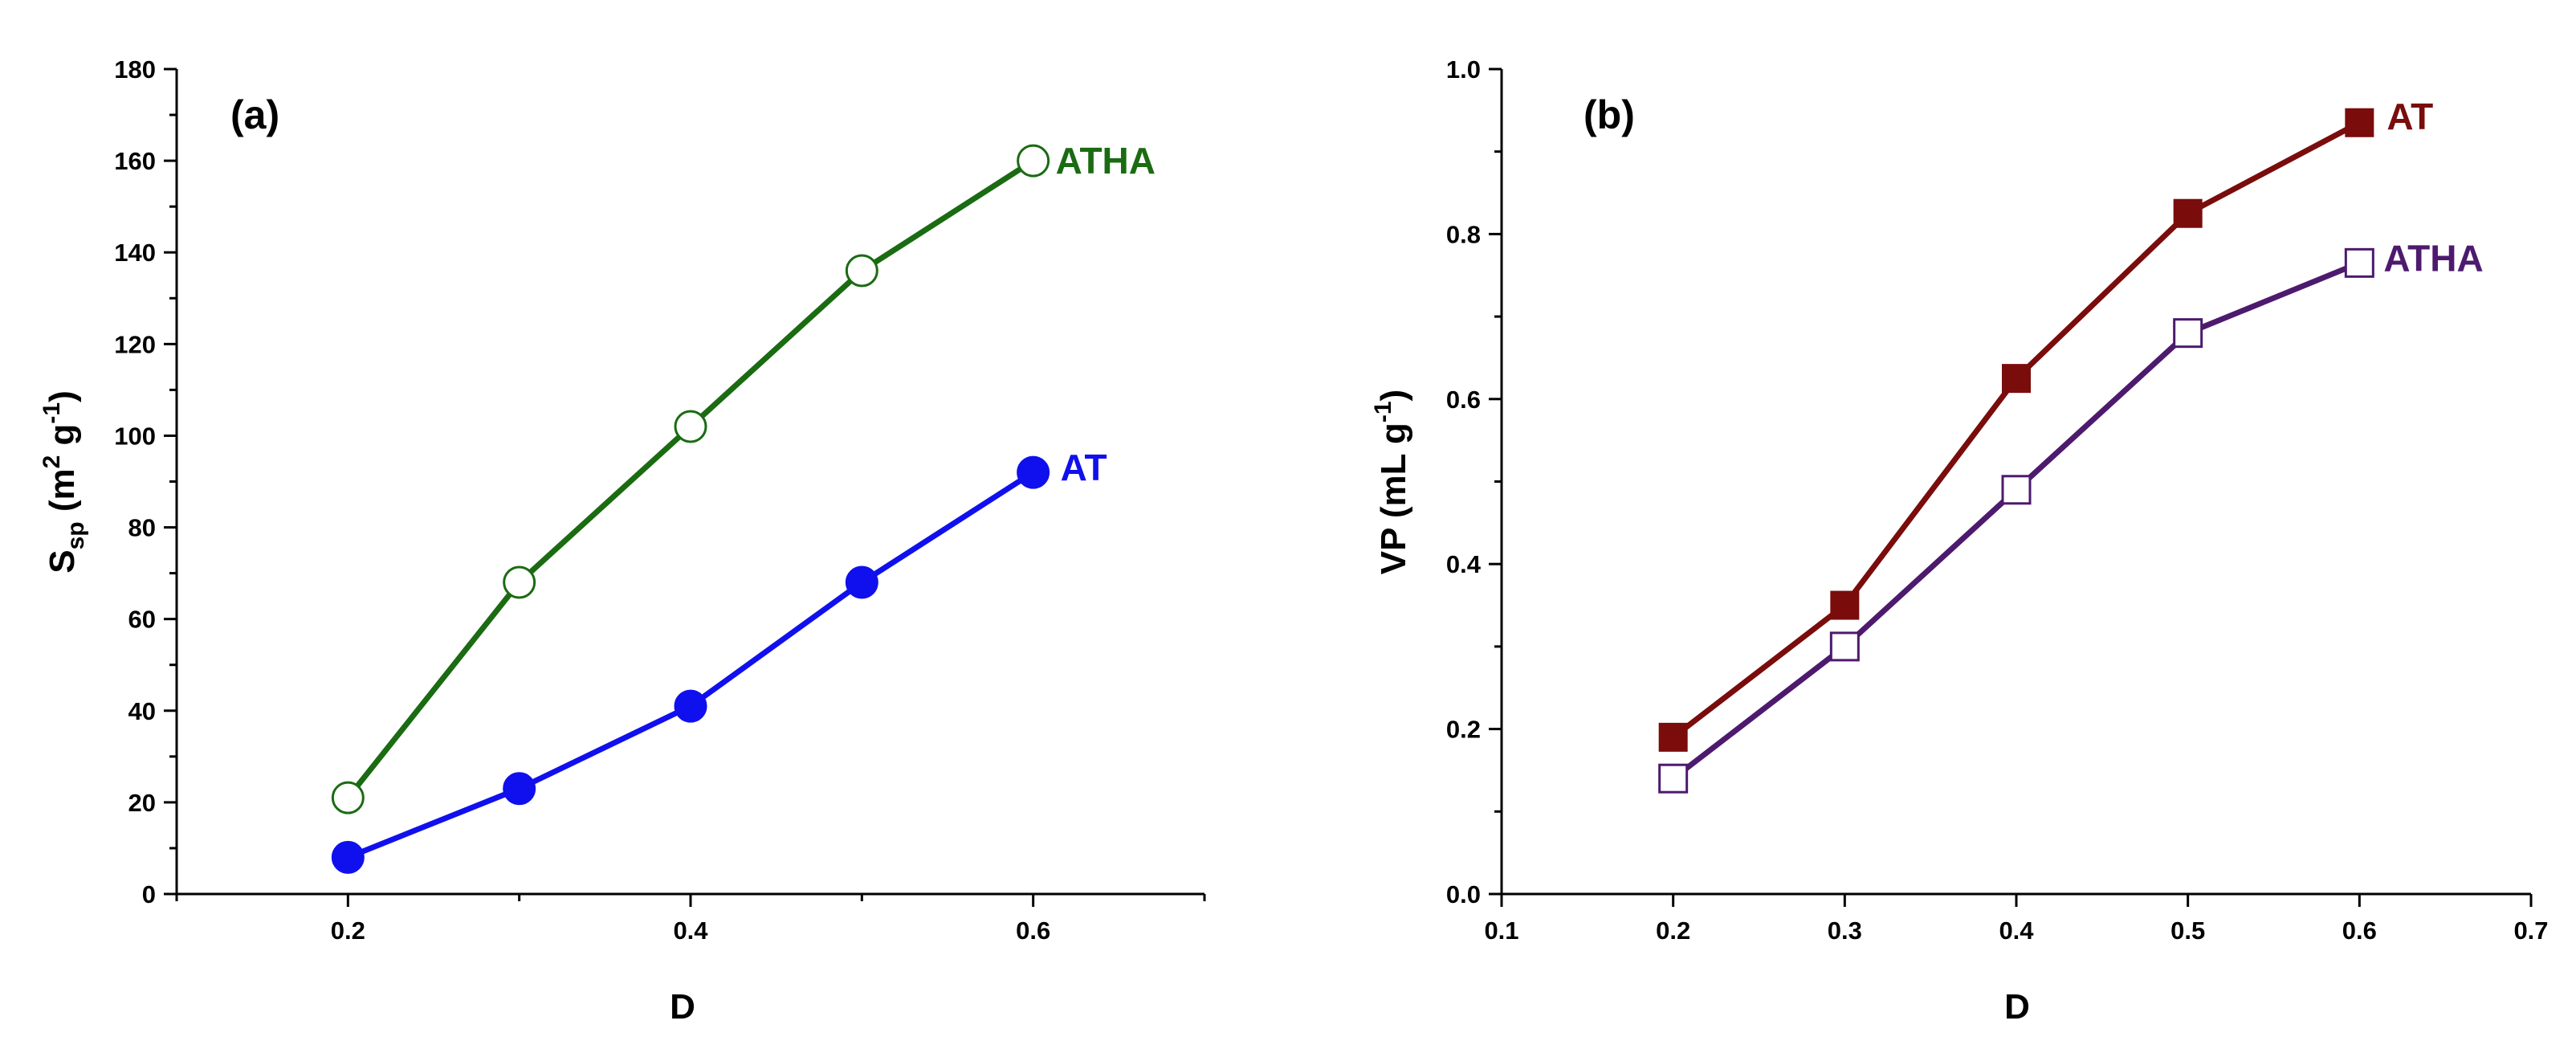 This screenshot has height=1041, width=2576. I want to click on x-tick-label: 0.5, so click(2187, 930).